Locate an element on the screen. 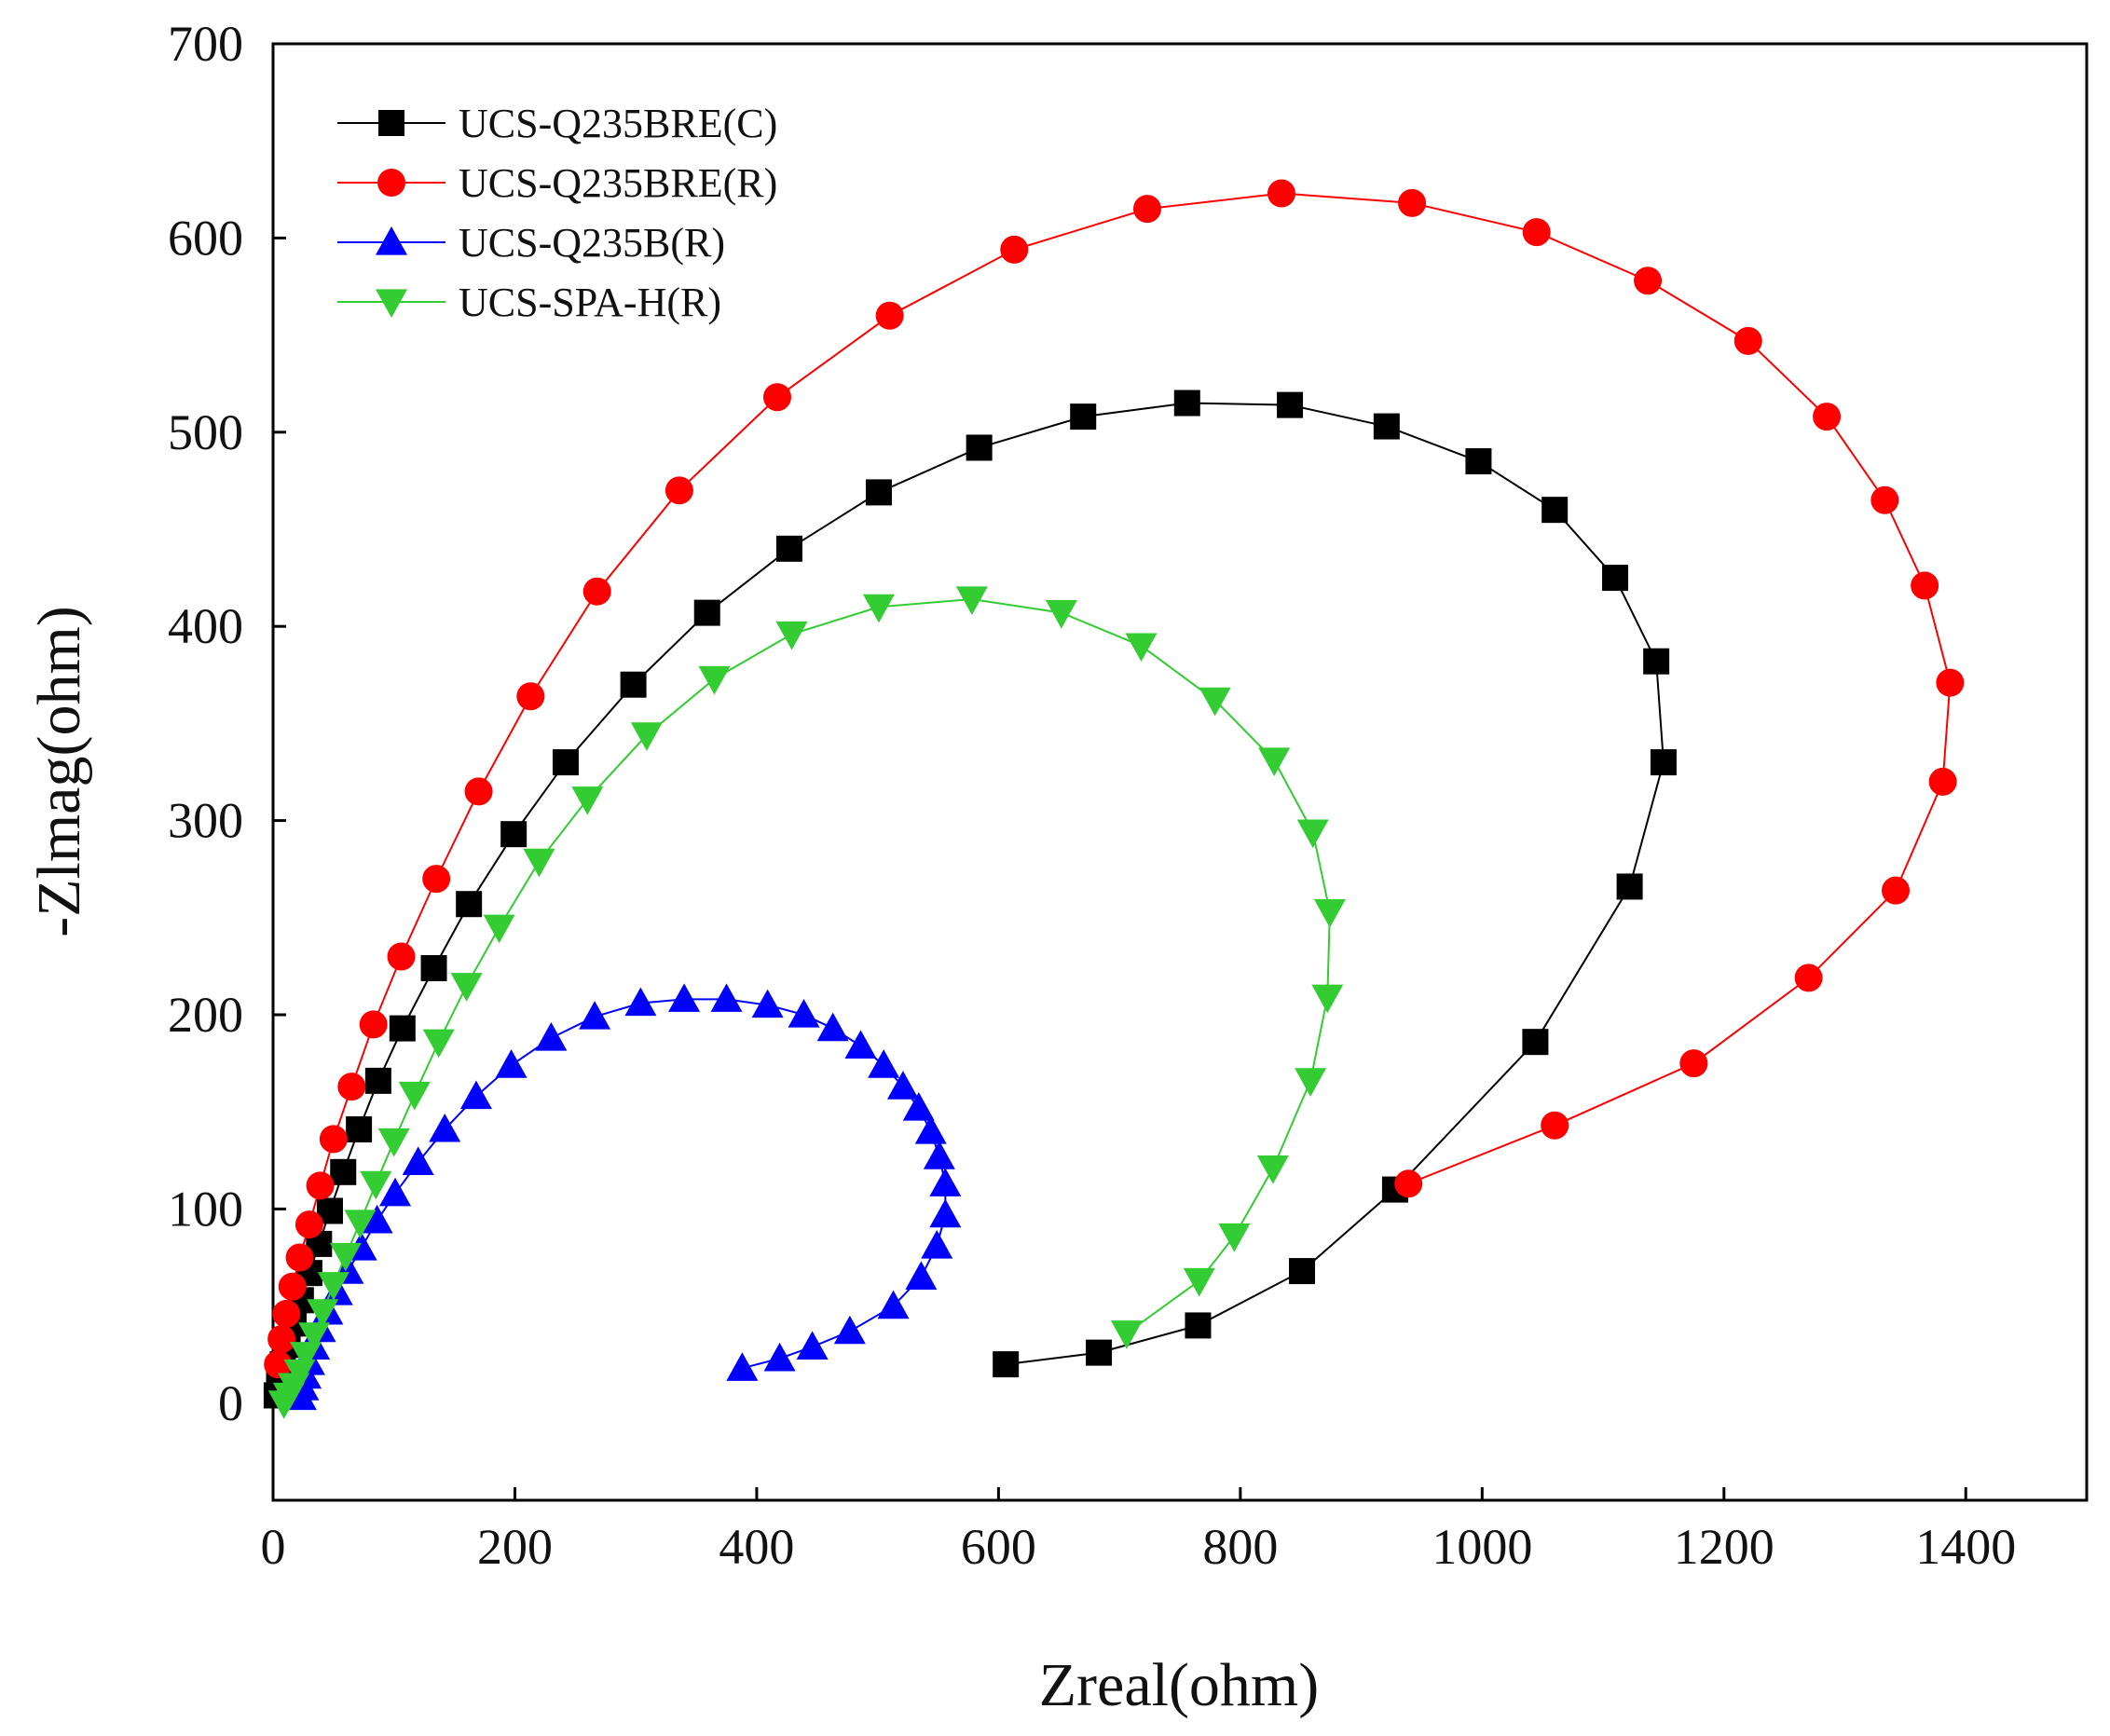 The image size is (2110, 1736). y-tick-label: 600 is located at coordinates (205, 238).